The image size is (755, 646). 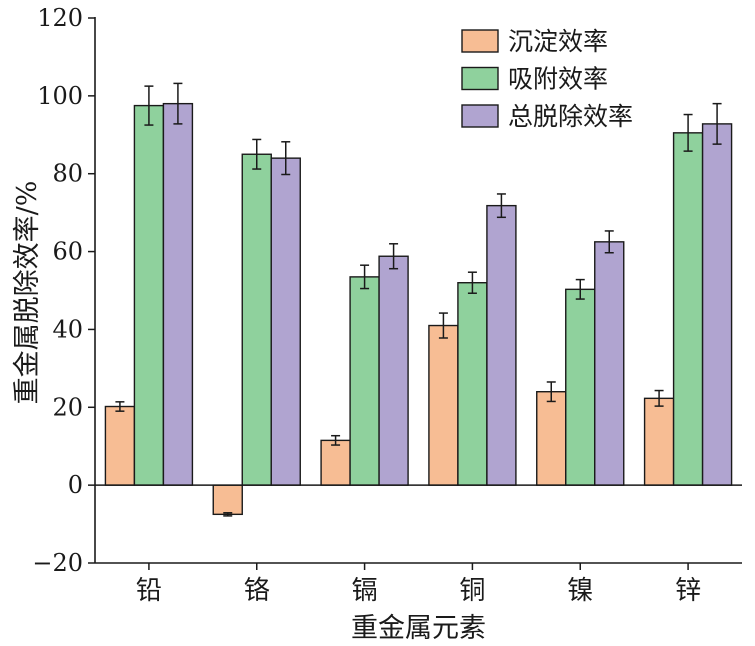 I want to click on x-tick-label: 镍, so click(x=580, y=591).